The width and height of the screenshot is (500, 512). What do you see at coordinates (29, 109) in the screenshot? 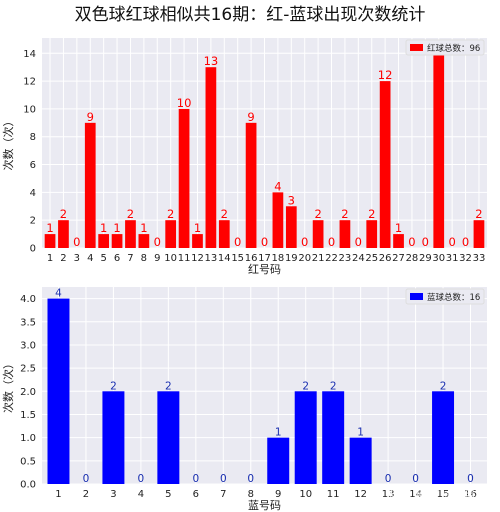
I see `y-tick-label: 10` at bounding box center [29, 109].